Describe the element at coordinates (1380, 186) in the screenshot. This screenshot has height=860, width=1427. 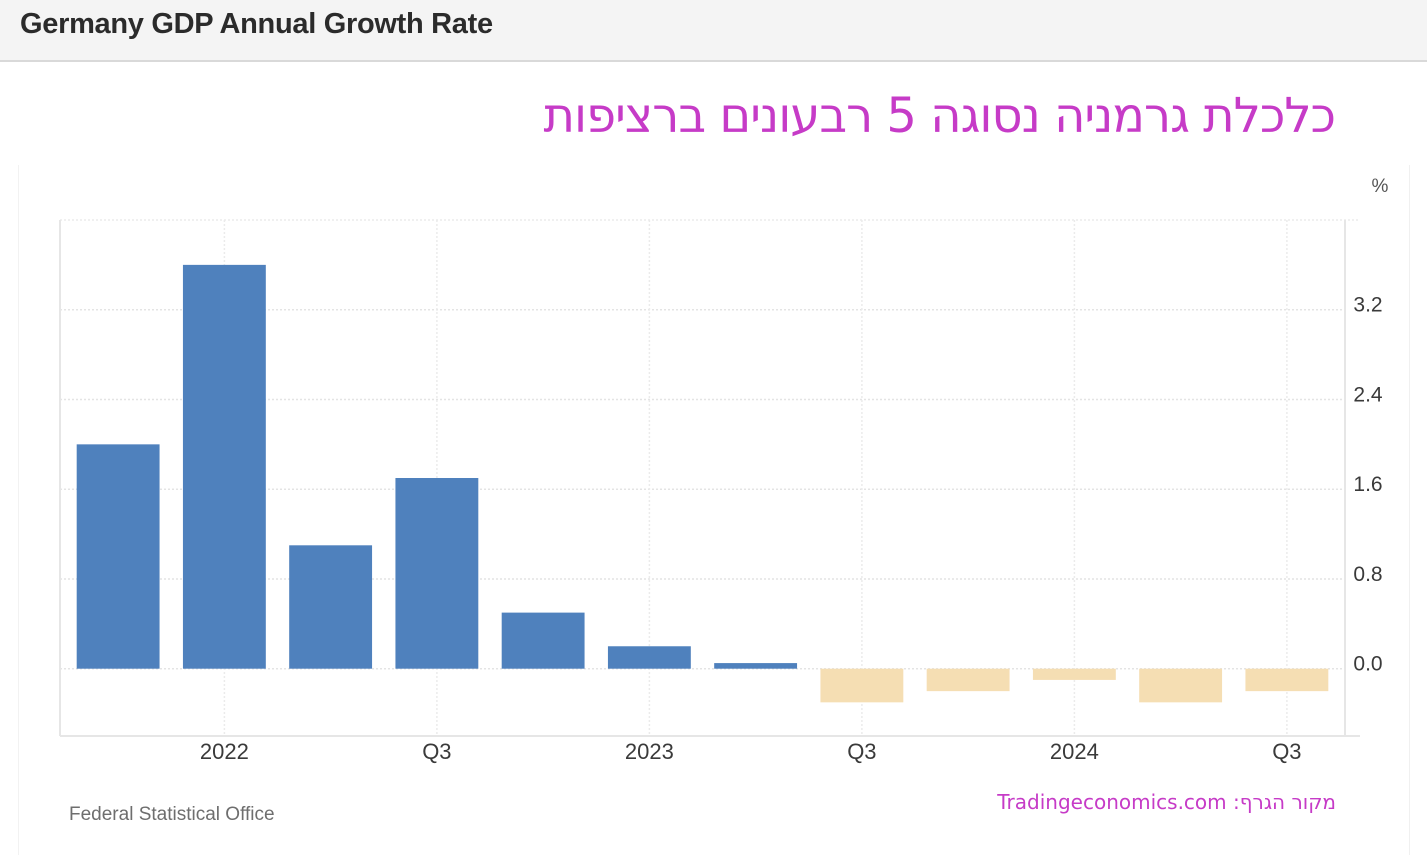
I see `y-axis-unit-label: %` at that location.